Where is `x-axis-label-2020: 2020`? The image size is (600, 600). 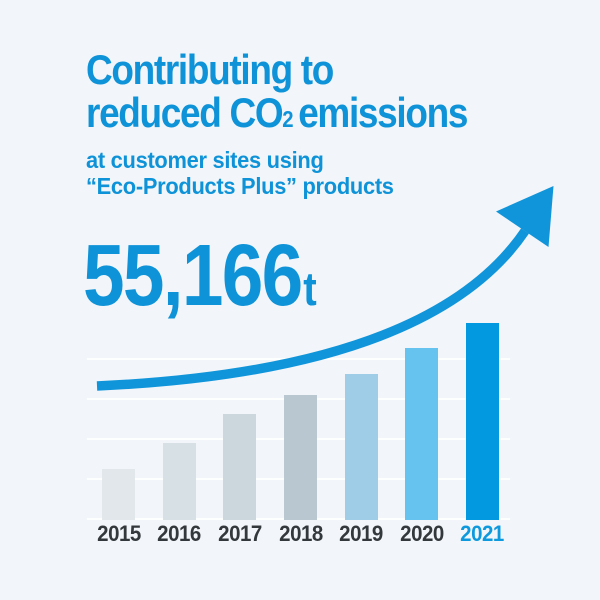
x-axis-label-2020: 2020 is located at coordinates (421, 533).